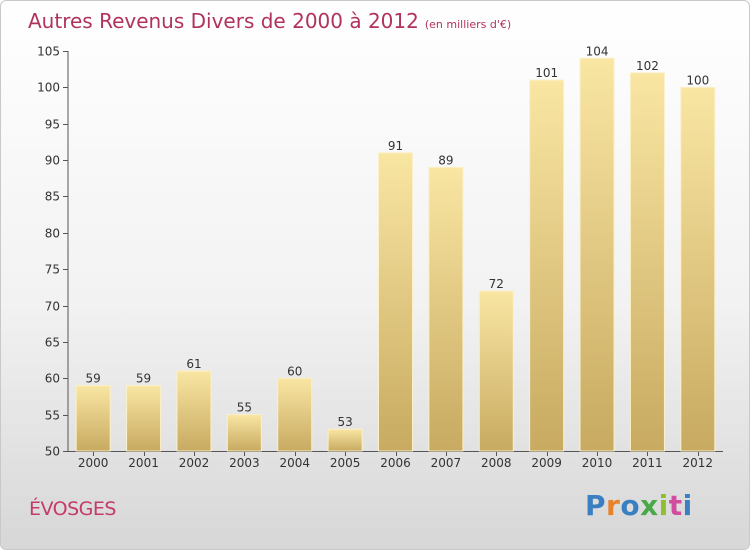 This screenshot has width=750, height=550. What do you see at coordinates (445, 160) in the screenshot?
I see `data-label-2007: 89` at bounding box center [445, 160].